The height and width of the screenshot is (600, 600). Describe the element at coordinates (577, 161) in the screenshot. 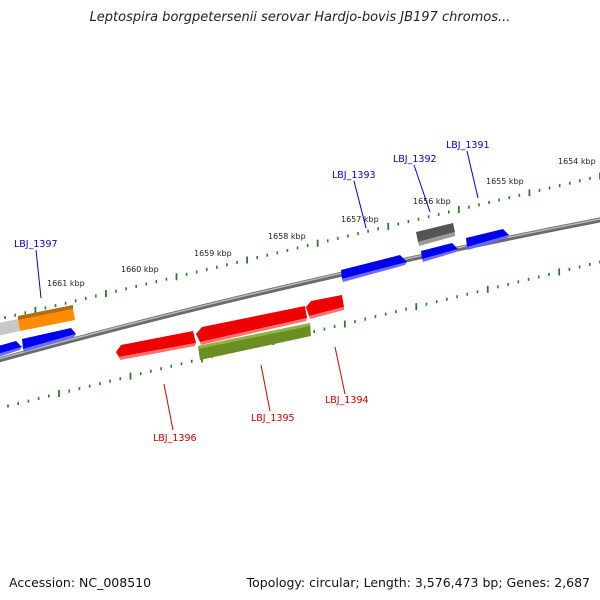

I see `scale-label-1654: 1654 kbp` at that location.